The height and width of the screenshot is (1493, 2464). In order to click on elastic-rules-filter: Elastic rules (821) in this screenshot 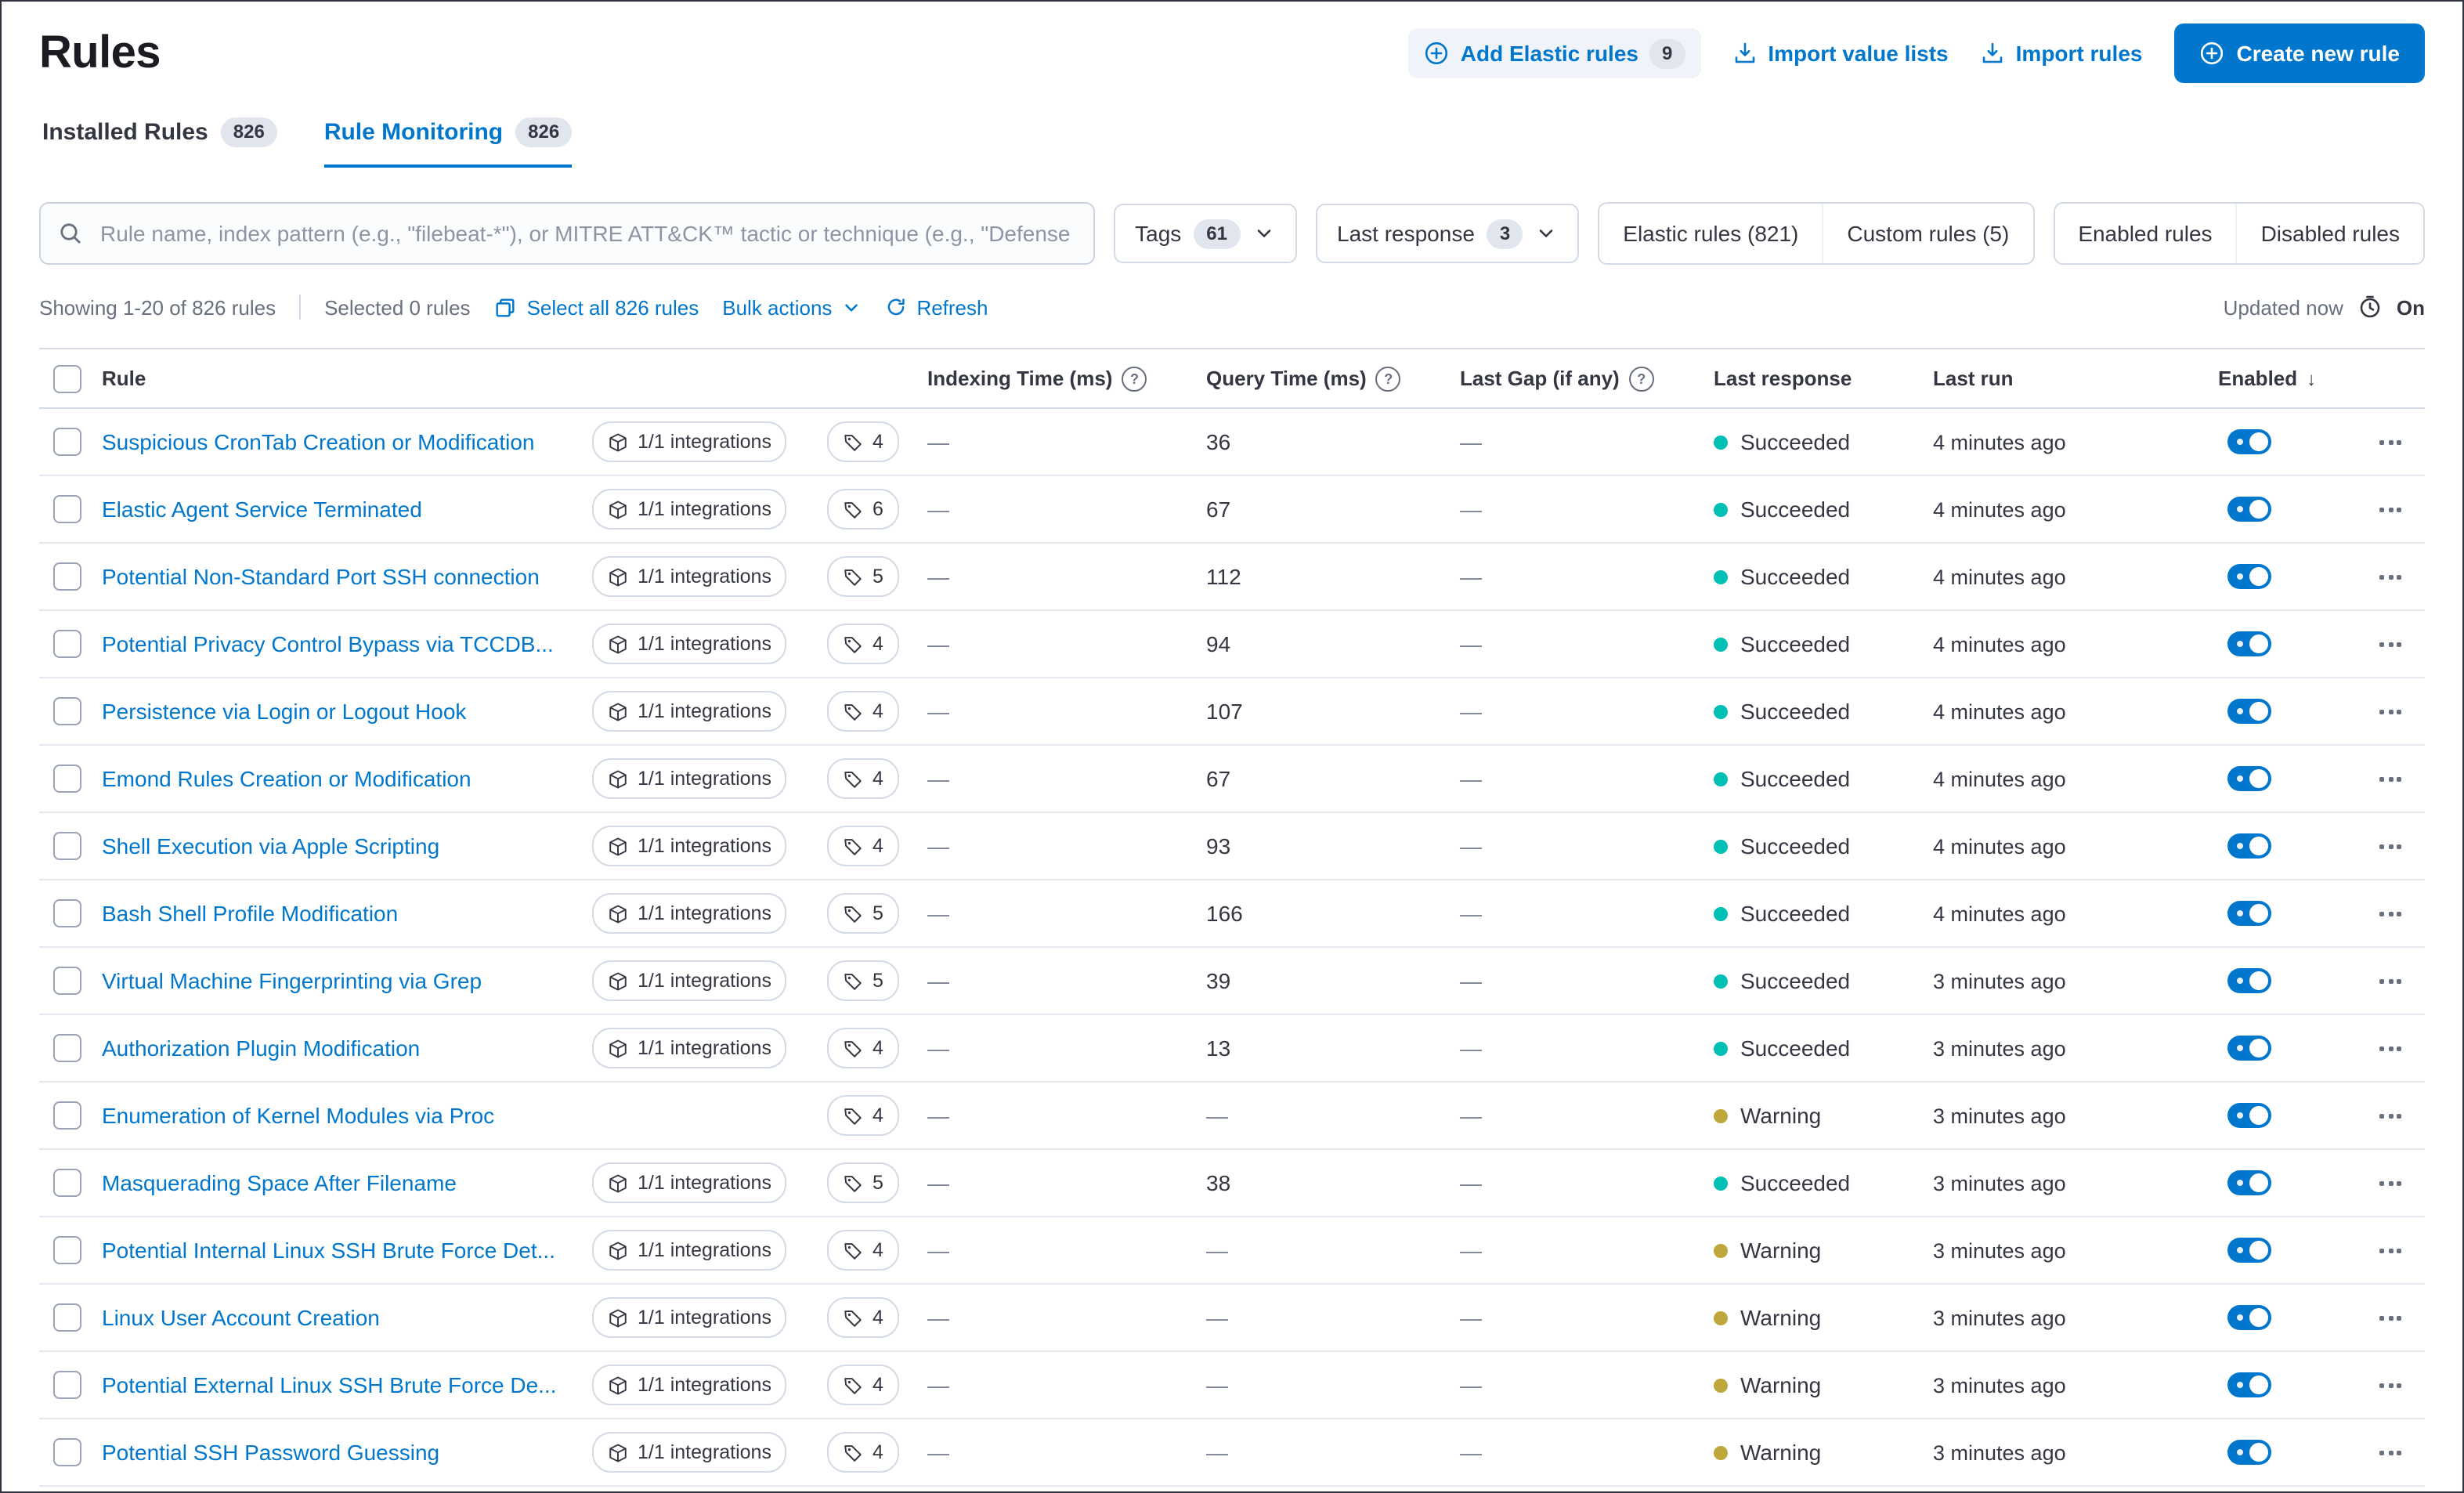, I will do `click(1710, 234)`.